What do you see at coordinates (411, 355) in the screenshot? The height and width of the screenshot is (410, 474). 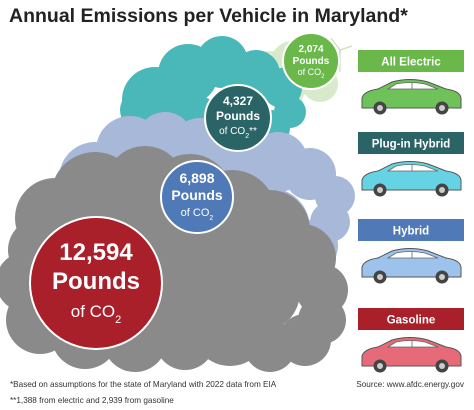 I see `car-icon-gasoline` at bounding box center [411, 355].